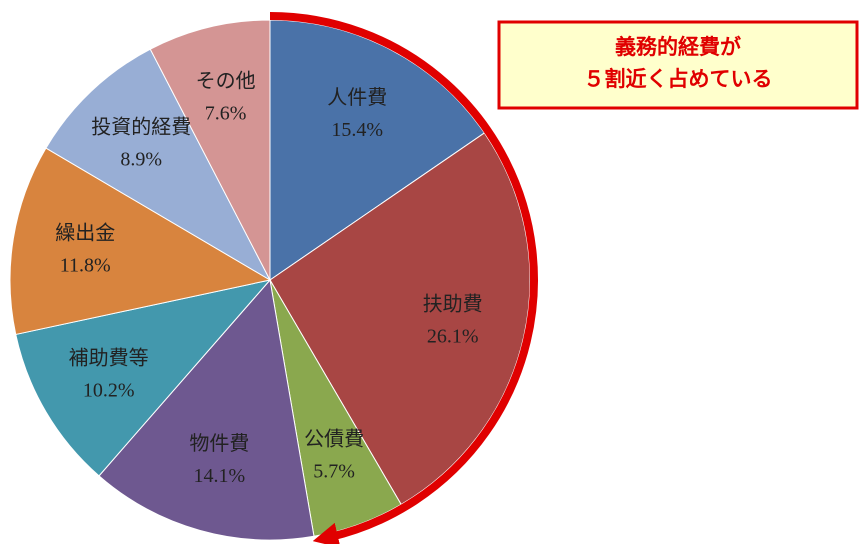 Image resolution: width=866 pixels, height=544 pixels. I want to click on slice-label: その他, so click(226, 81).